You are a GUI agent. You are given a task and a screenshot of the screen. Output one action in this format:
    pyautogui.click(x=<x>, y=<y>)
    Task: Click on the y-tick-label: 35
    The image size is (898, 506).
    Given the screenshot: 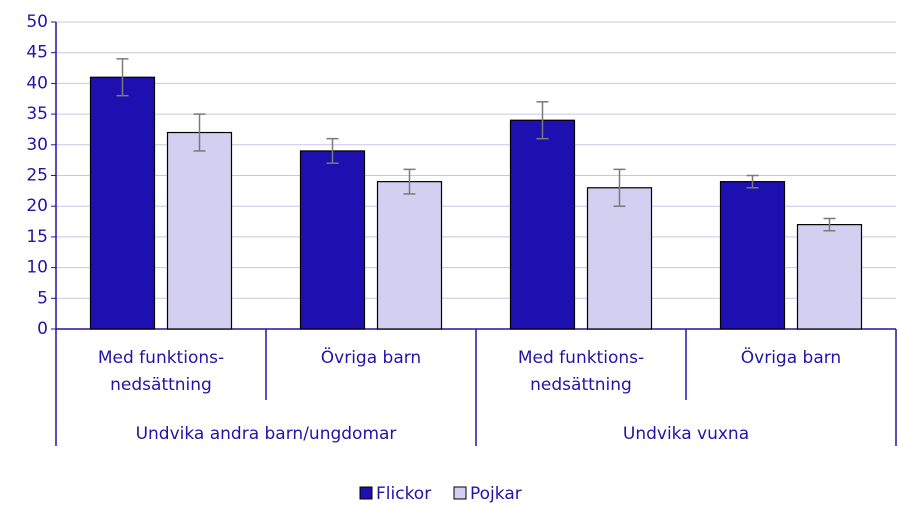 What is the action you would take?
    pyautogui.click(x=37, y=114)
    